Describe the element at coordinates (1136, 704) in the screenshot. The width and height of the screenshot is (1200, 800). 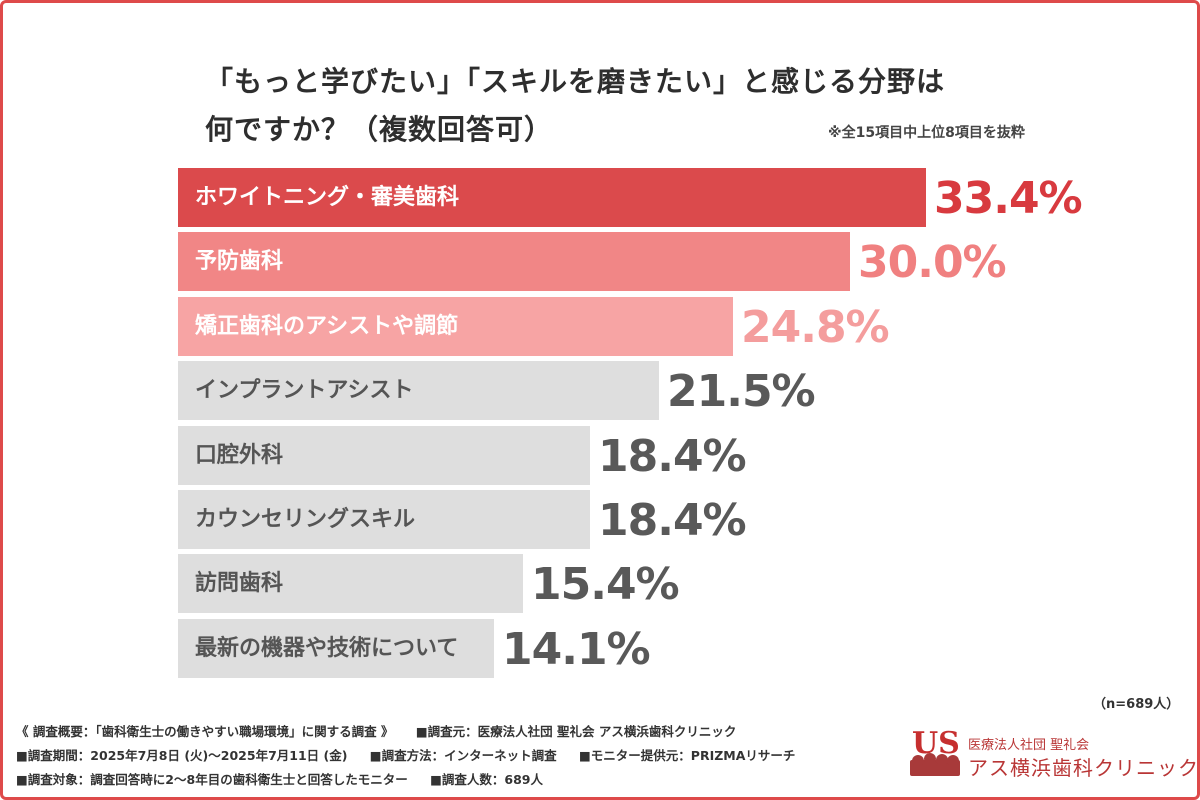
I see `sample-size: （n=689人）` at that location.